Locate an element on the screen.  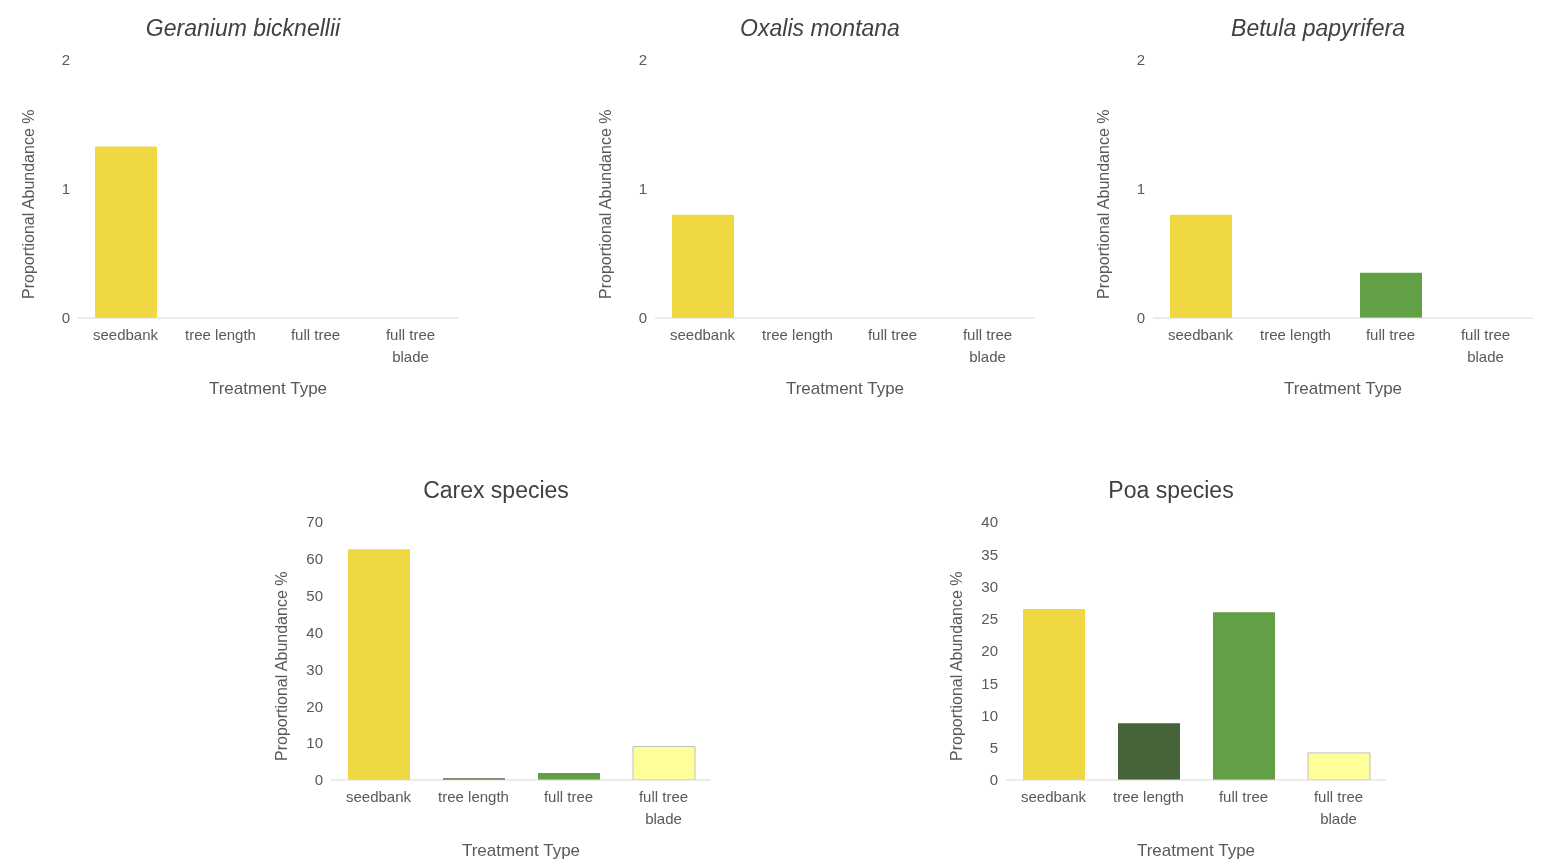
y-tick-label: 15 is located at coordinates (989, 683).